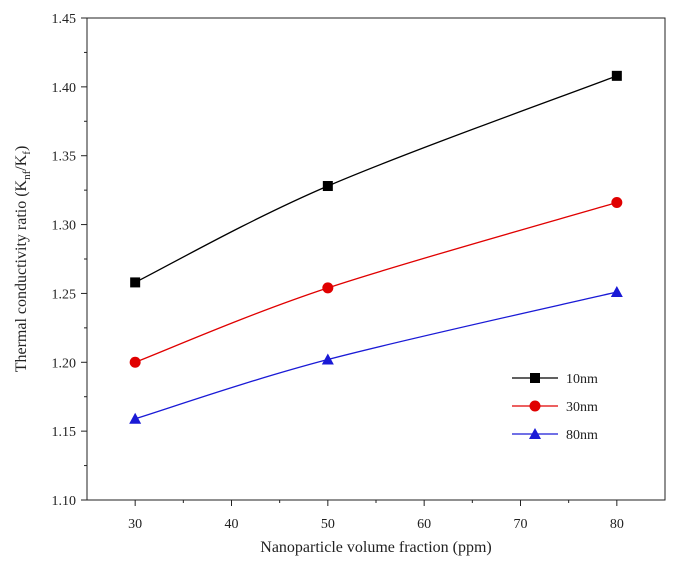  What do you see at coordinates (328, 524) in the screenshot?
I see `x-tick-label: 50` at bounding box center [328, 524].